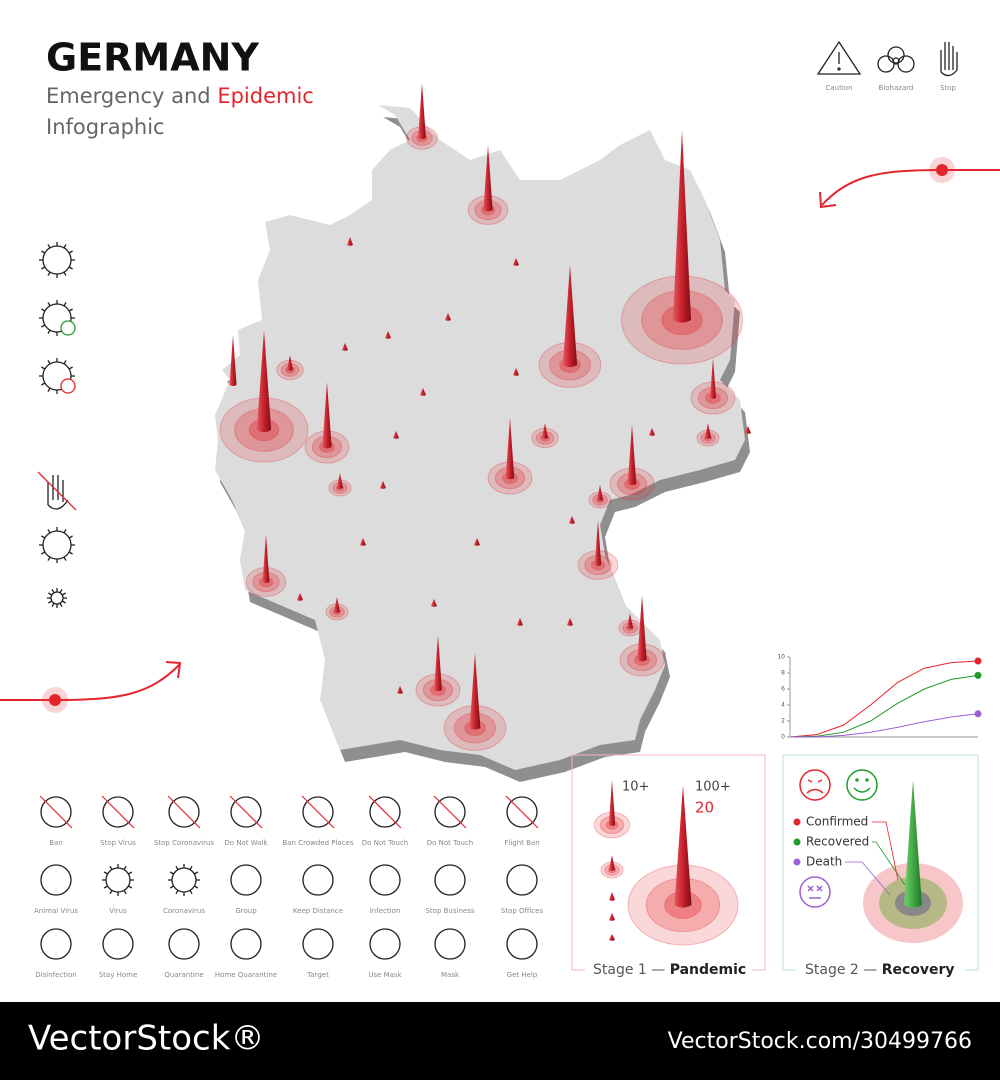  Describe the element at coordinates (841, 970) in the screenshot. I see `stage-title: Stage 2 —` at that location.